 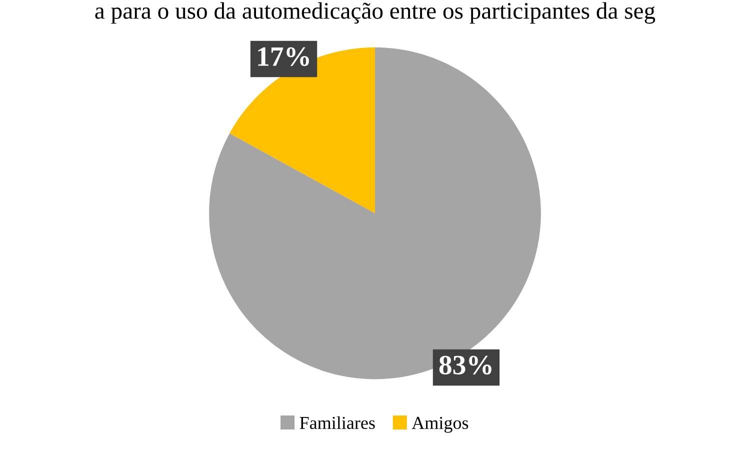 I want to click on legend-label: Familiares, so click(x=337, y=423).